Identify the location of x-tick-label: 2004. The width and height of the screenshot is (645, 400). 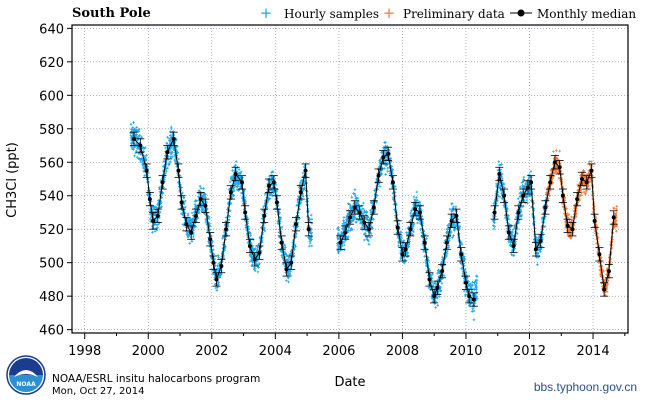
(275, 351).